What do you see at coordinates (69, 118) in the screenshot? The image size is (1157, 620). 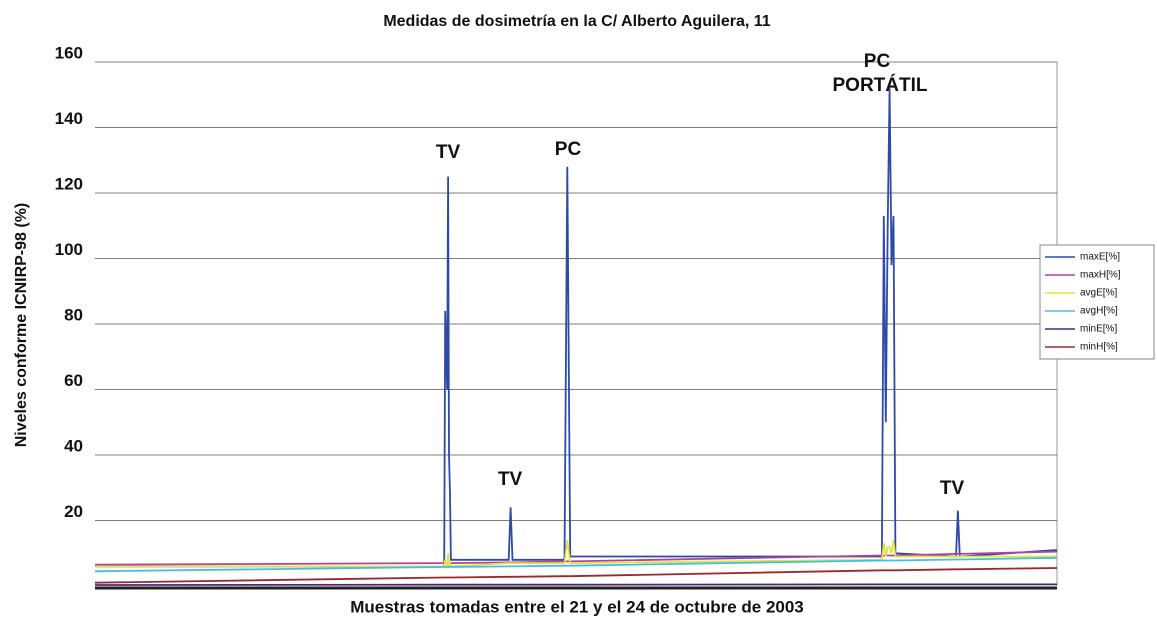 I see `y-tick-label: 140` at bounding box center [69, 118].